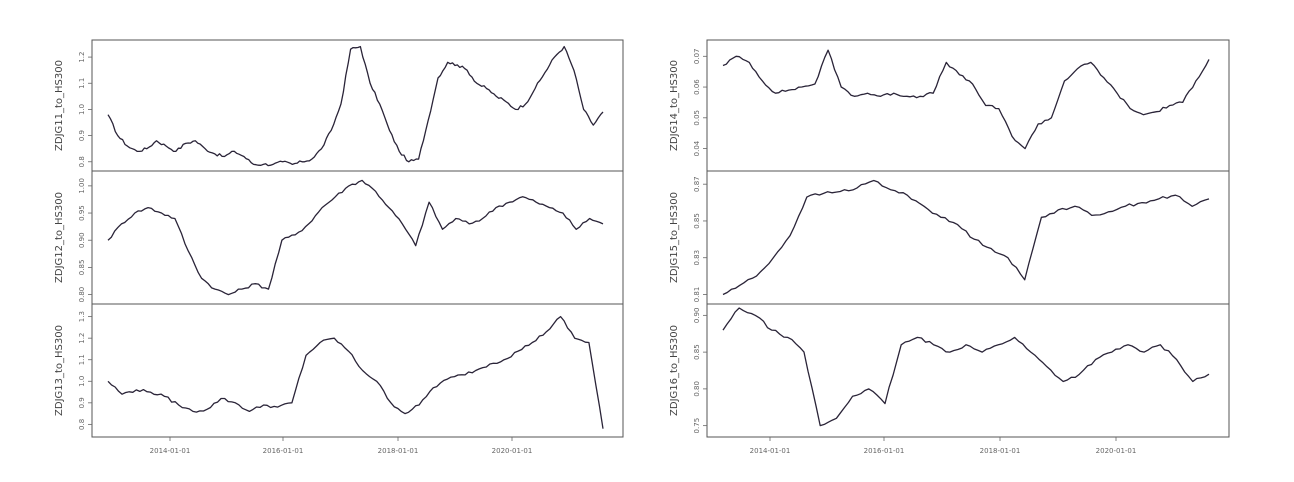 The width and height of the screenshot is (1294, 482). What do you see at coordinates (697, 118) in the screenshot?
I see `y-tick-label: 0.05` at bounding box center [697, 118].